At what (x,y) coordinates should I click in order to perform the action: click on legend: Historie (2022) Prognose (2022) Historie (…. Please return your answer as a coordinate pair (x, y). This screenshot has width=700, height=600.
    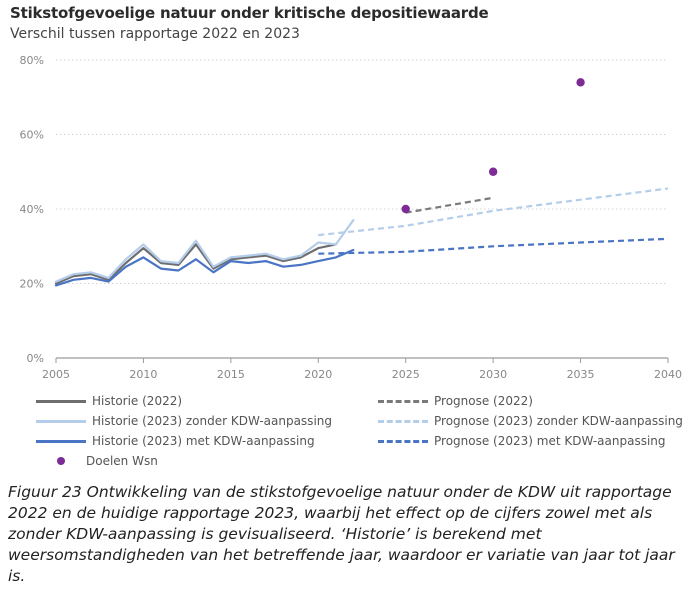
    Looking at the image, I should click on (350, 435).